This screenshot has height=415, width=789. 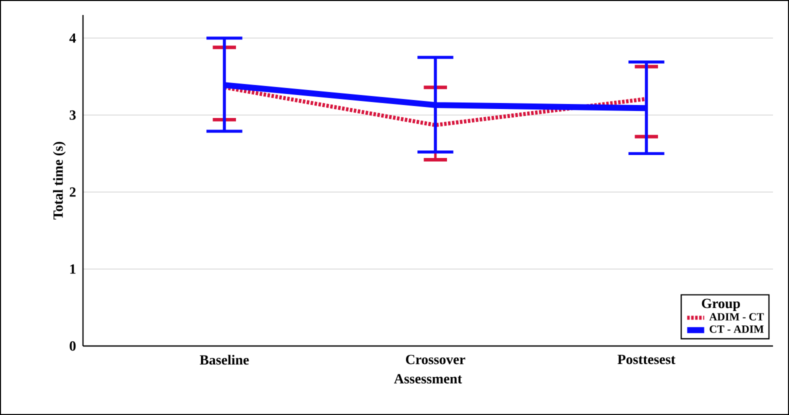 I want to click on y-tick-label: 4, so click(x=72, y=38).